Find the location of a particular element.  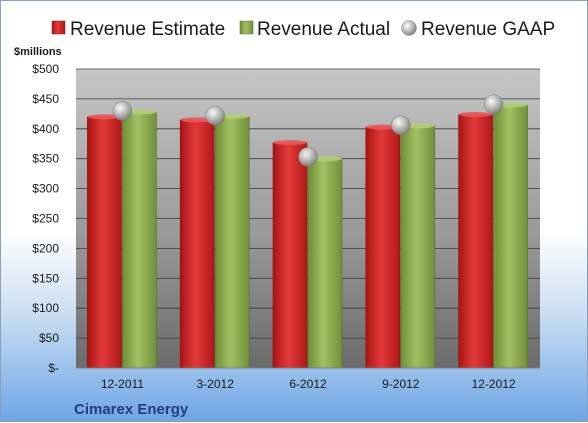

y-tick-label: $100 is located at coordinates (45, 308).